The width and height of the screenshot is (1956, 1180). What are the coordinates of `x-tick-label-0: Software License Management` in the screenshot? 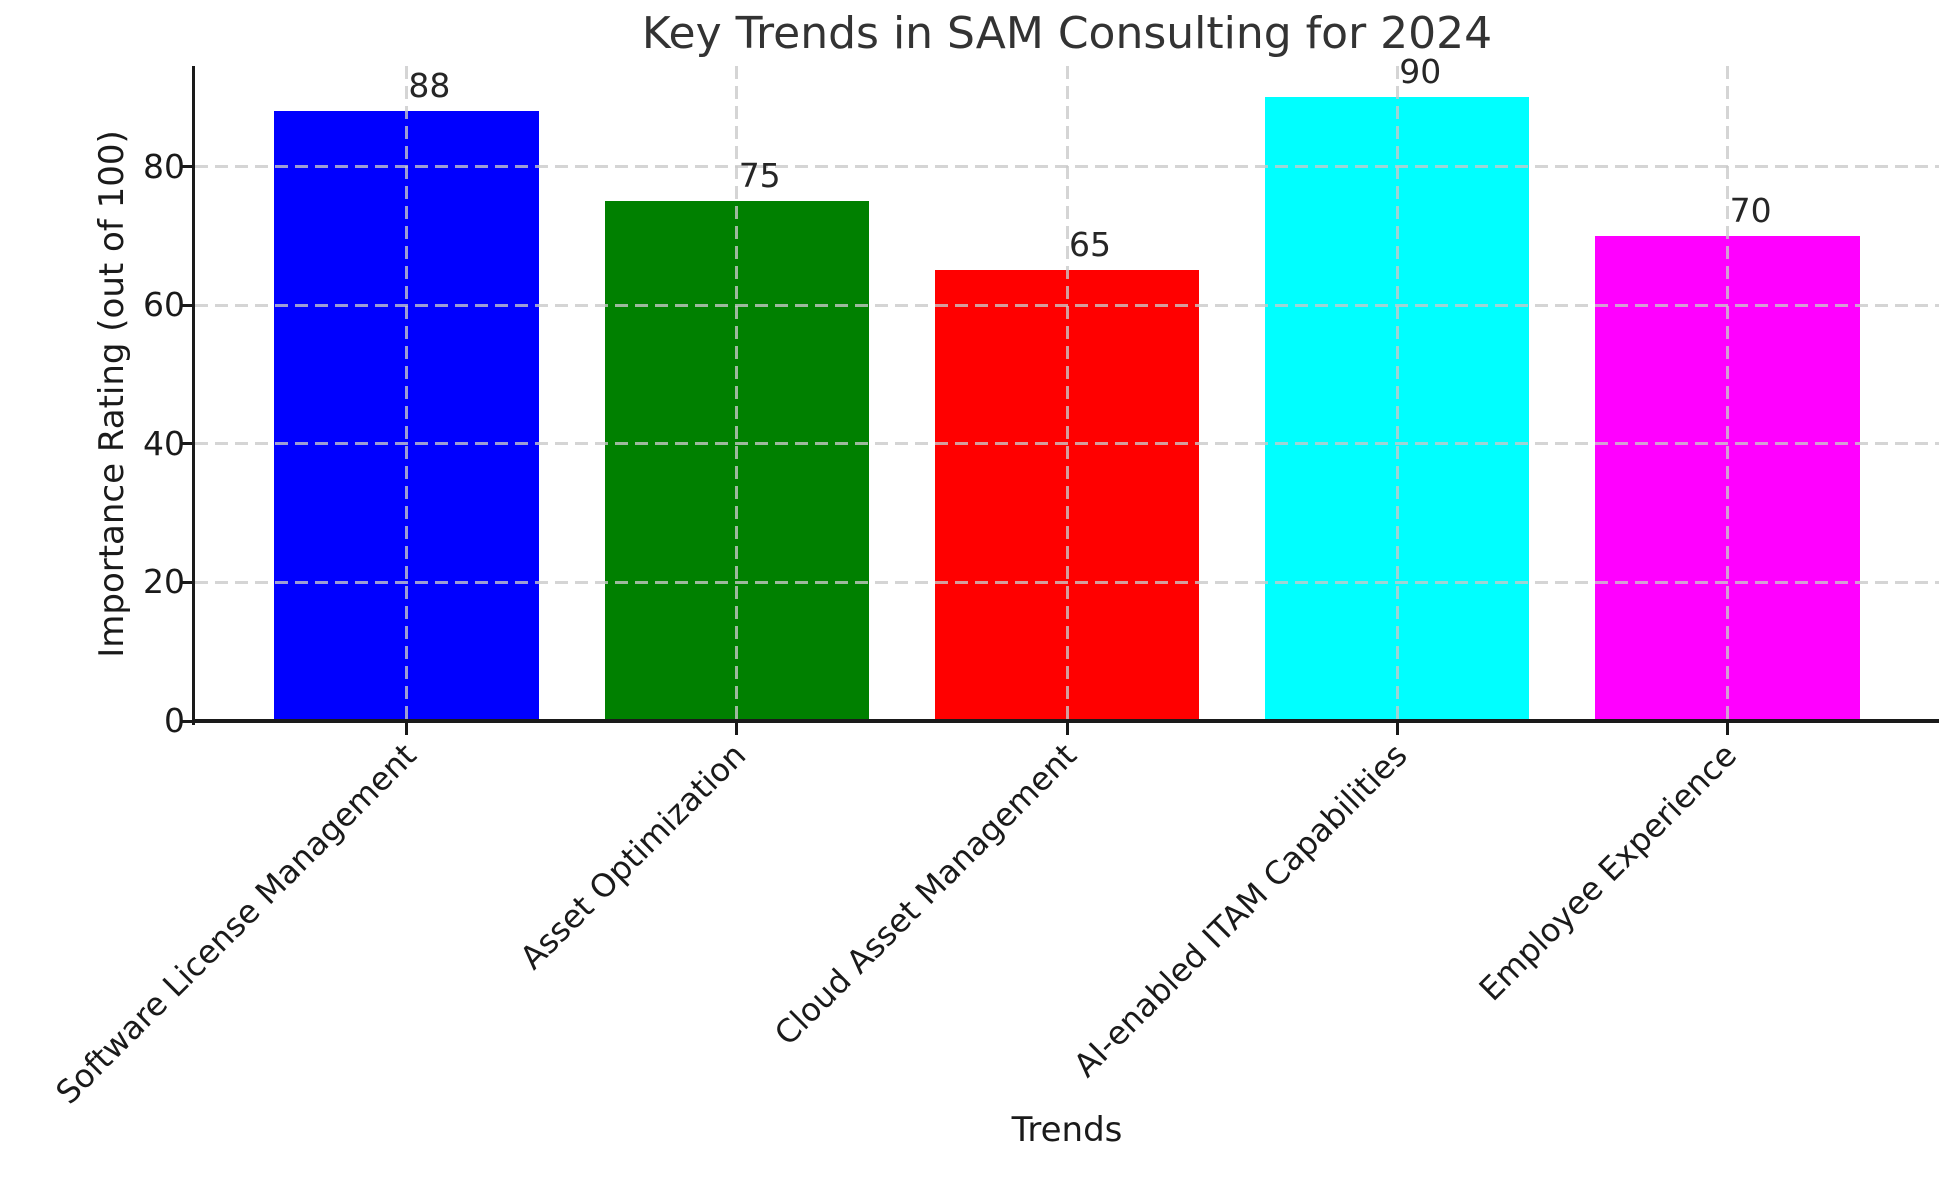 It's located at (235, 924).